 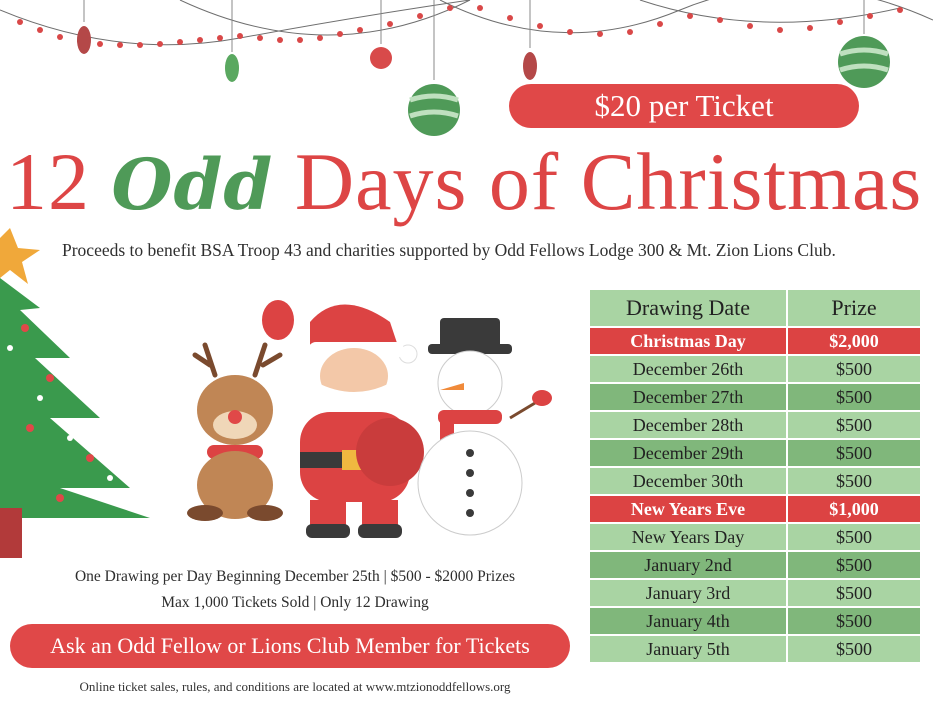 I want to click on ticket-price-banner: $20 per Ticket, so click(x=684, y=106).